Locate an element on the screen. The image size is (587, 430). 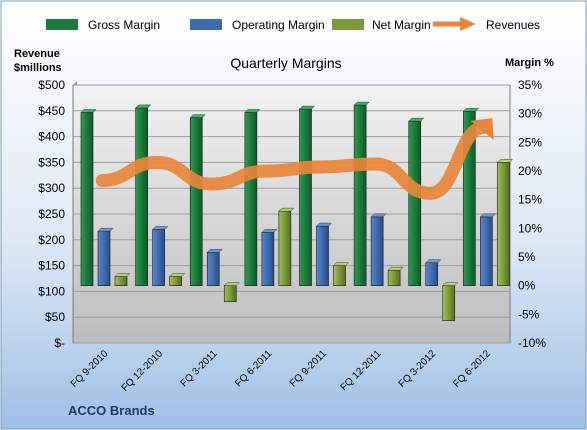
legend-label-net-margin: Net Margin is located at coordinates (401, 25).